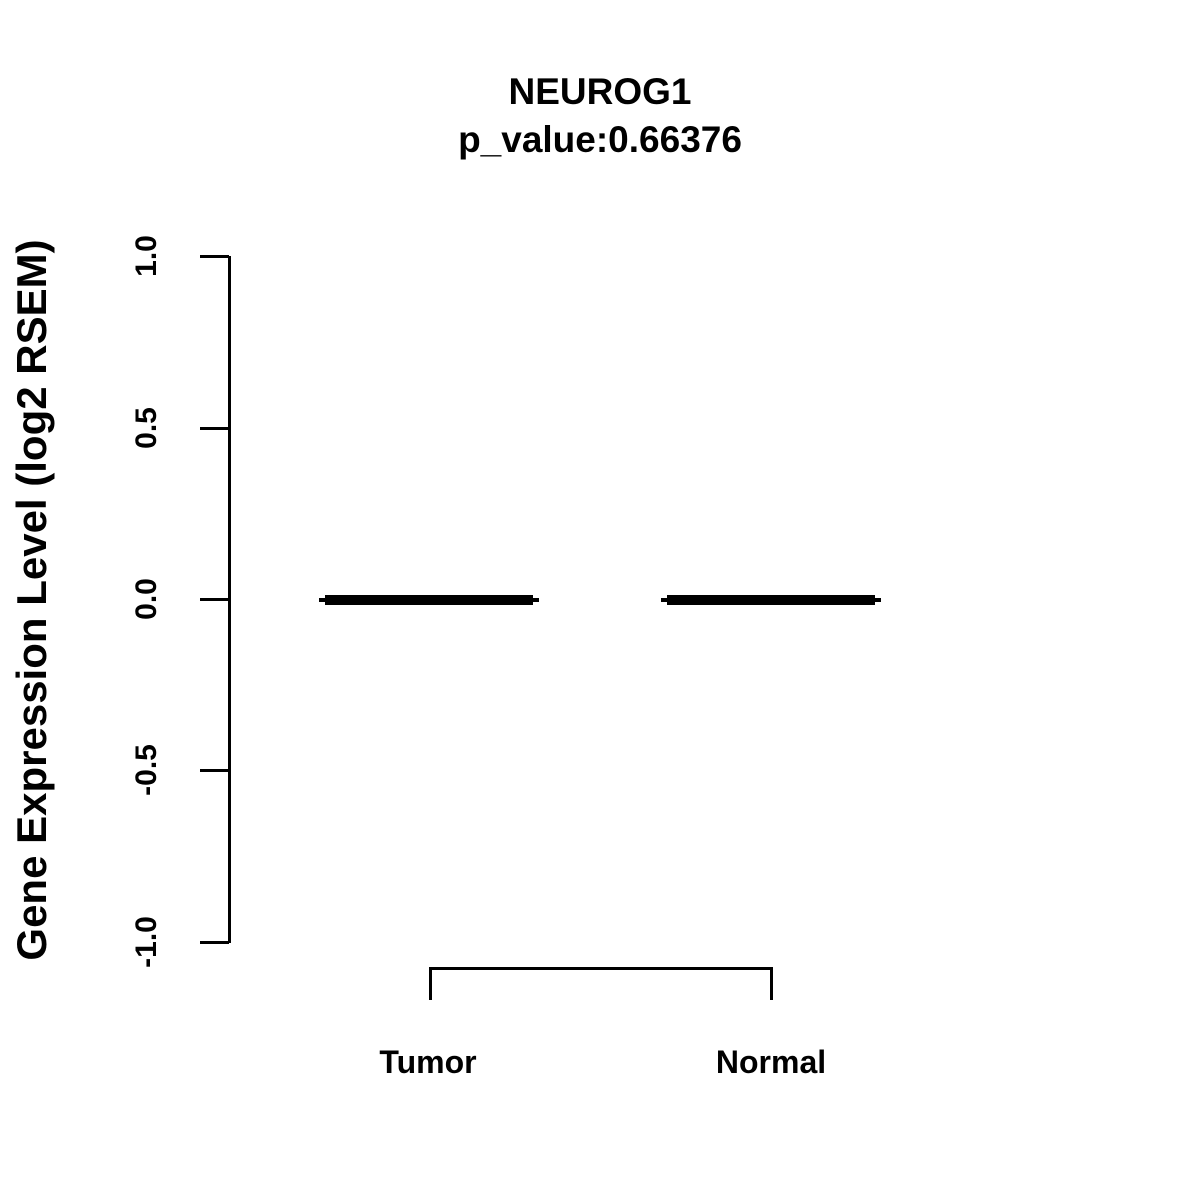 This screenshot has height=1200, width=1200. Describe the element at coordinates (430, 983) in the screenshot. I see `comparison-bracket-left-end` at that location.